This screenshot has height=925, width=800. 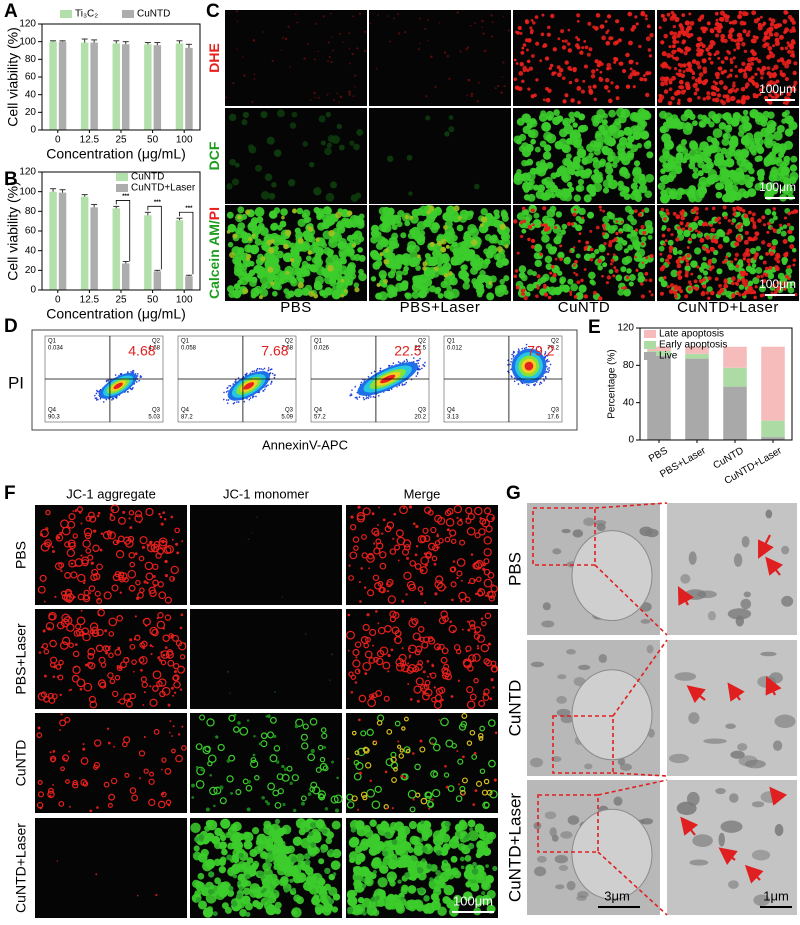 What do you see at coordinates (777, 187) in the screenshot?
I see `scale-bar-label: 100μm` at bounding box center [777, 187].